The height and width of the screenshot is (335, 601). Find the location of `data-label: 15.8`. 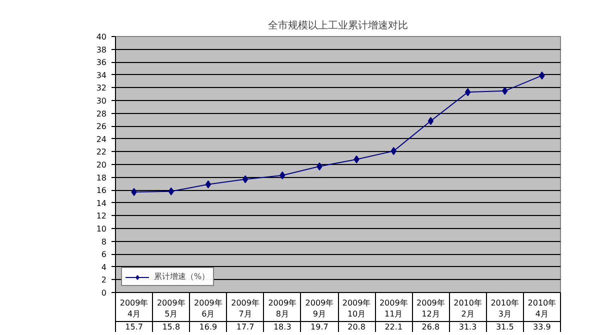

data-label: 15.8 is located at coordinates (171, 327).